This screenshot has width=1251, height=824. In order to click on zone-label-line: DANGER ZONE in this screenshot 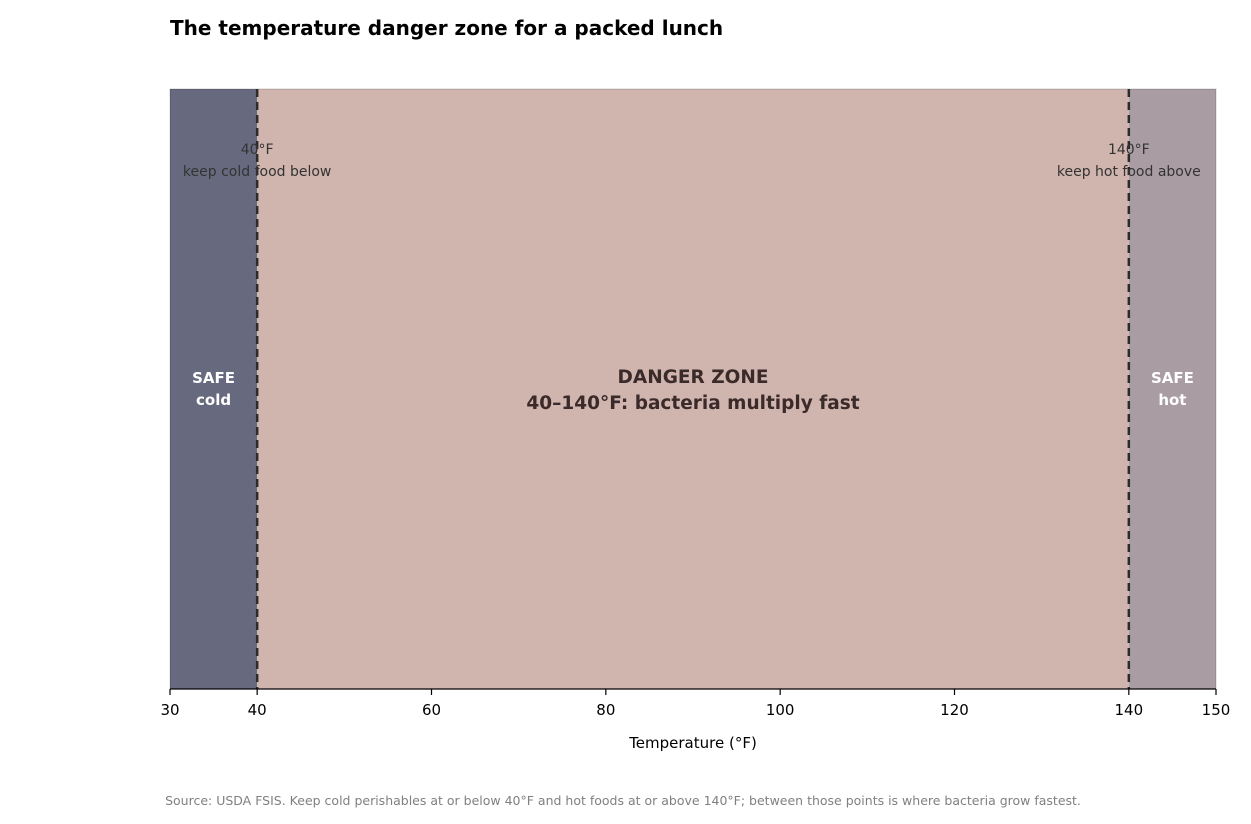, I will do `click(693, 377)`.